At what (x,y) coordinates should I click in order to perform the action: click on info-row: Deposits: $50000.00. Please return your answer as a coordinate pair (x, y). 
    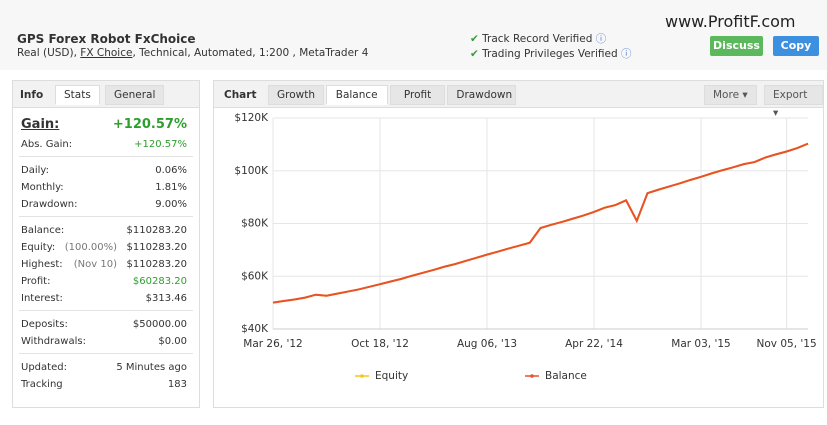
    Looking at the image, I should click on (104, 324).